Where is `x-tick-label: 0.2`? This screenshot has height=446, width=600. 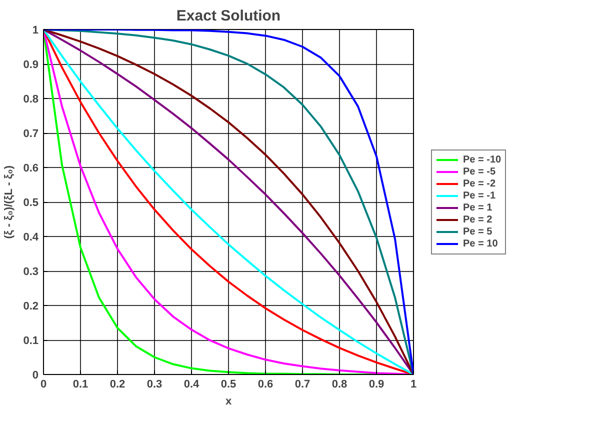 x-tick-label: 0.2 is located at coordinates (118, 384).